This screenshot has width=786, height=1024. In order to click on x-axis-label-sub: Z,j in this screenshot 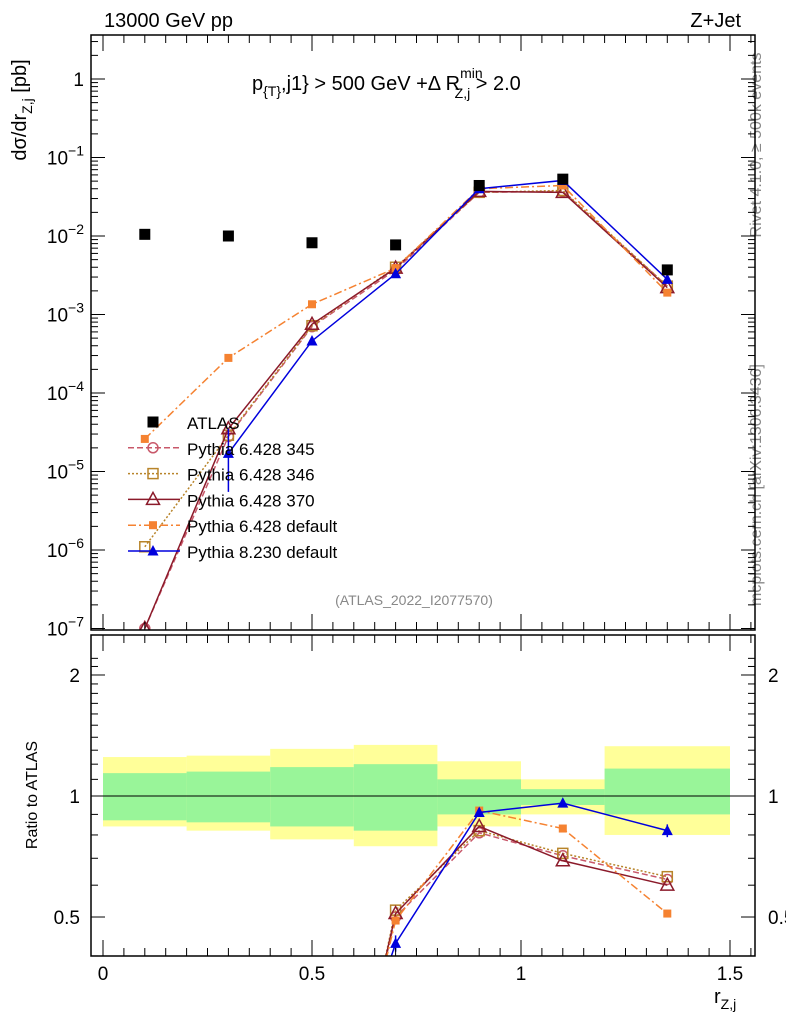, I will do `click(729, 1004)`.